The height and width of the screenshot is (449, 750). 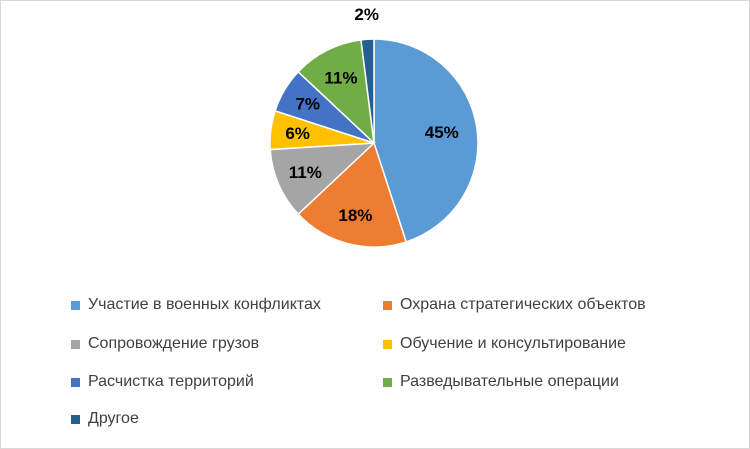 I want to click on data-label: 2%, so click(x=366, y=14).